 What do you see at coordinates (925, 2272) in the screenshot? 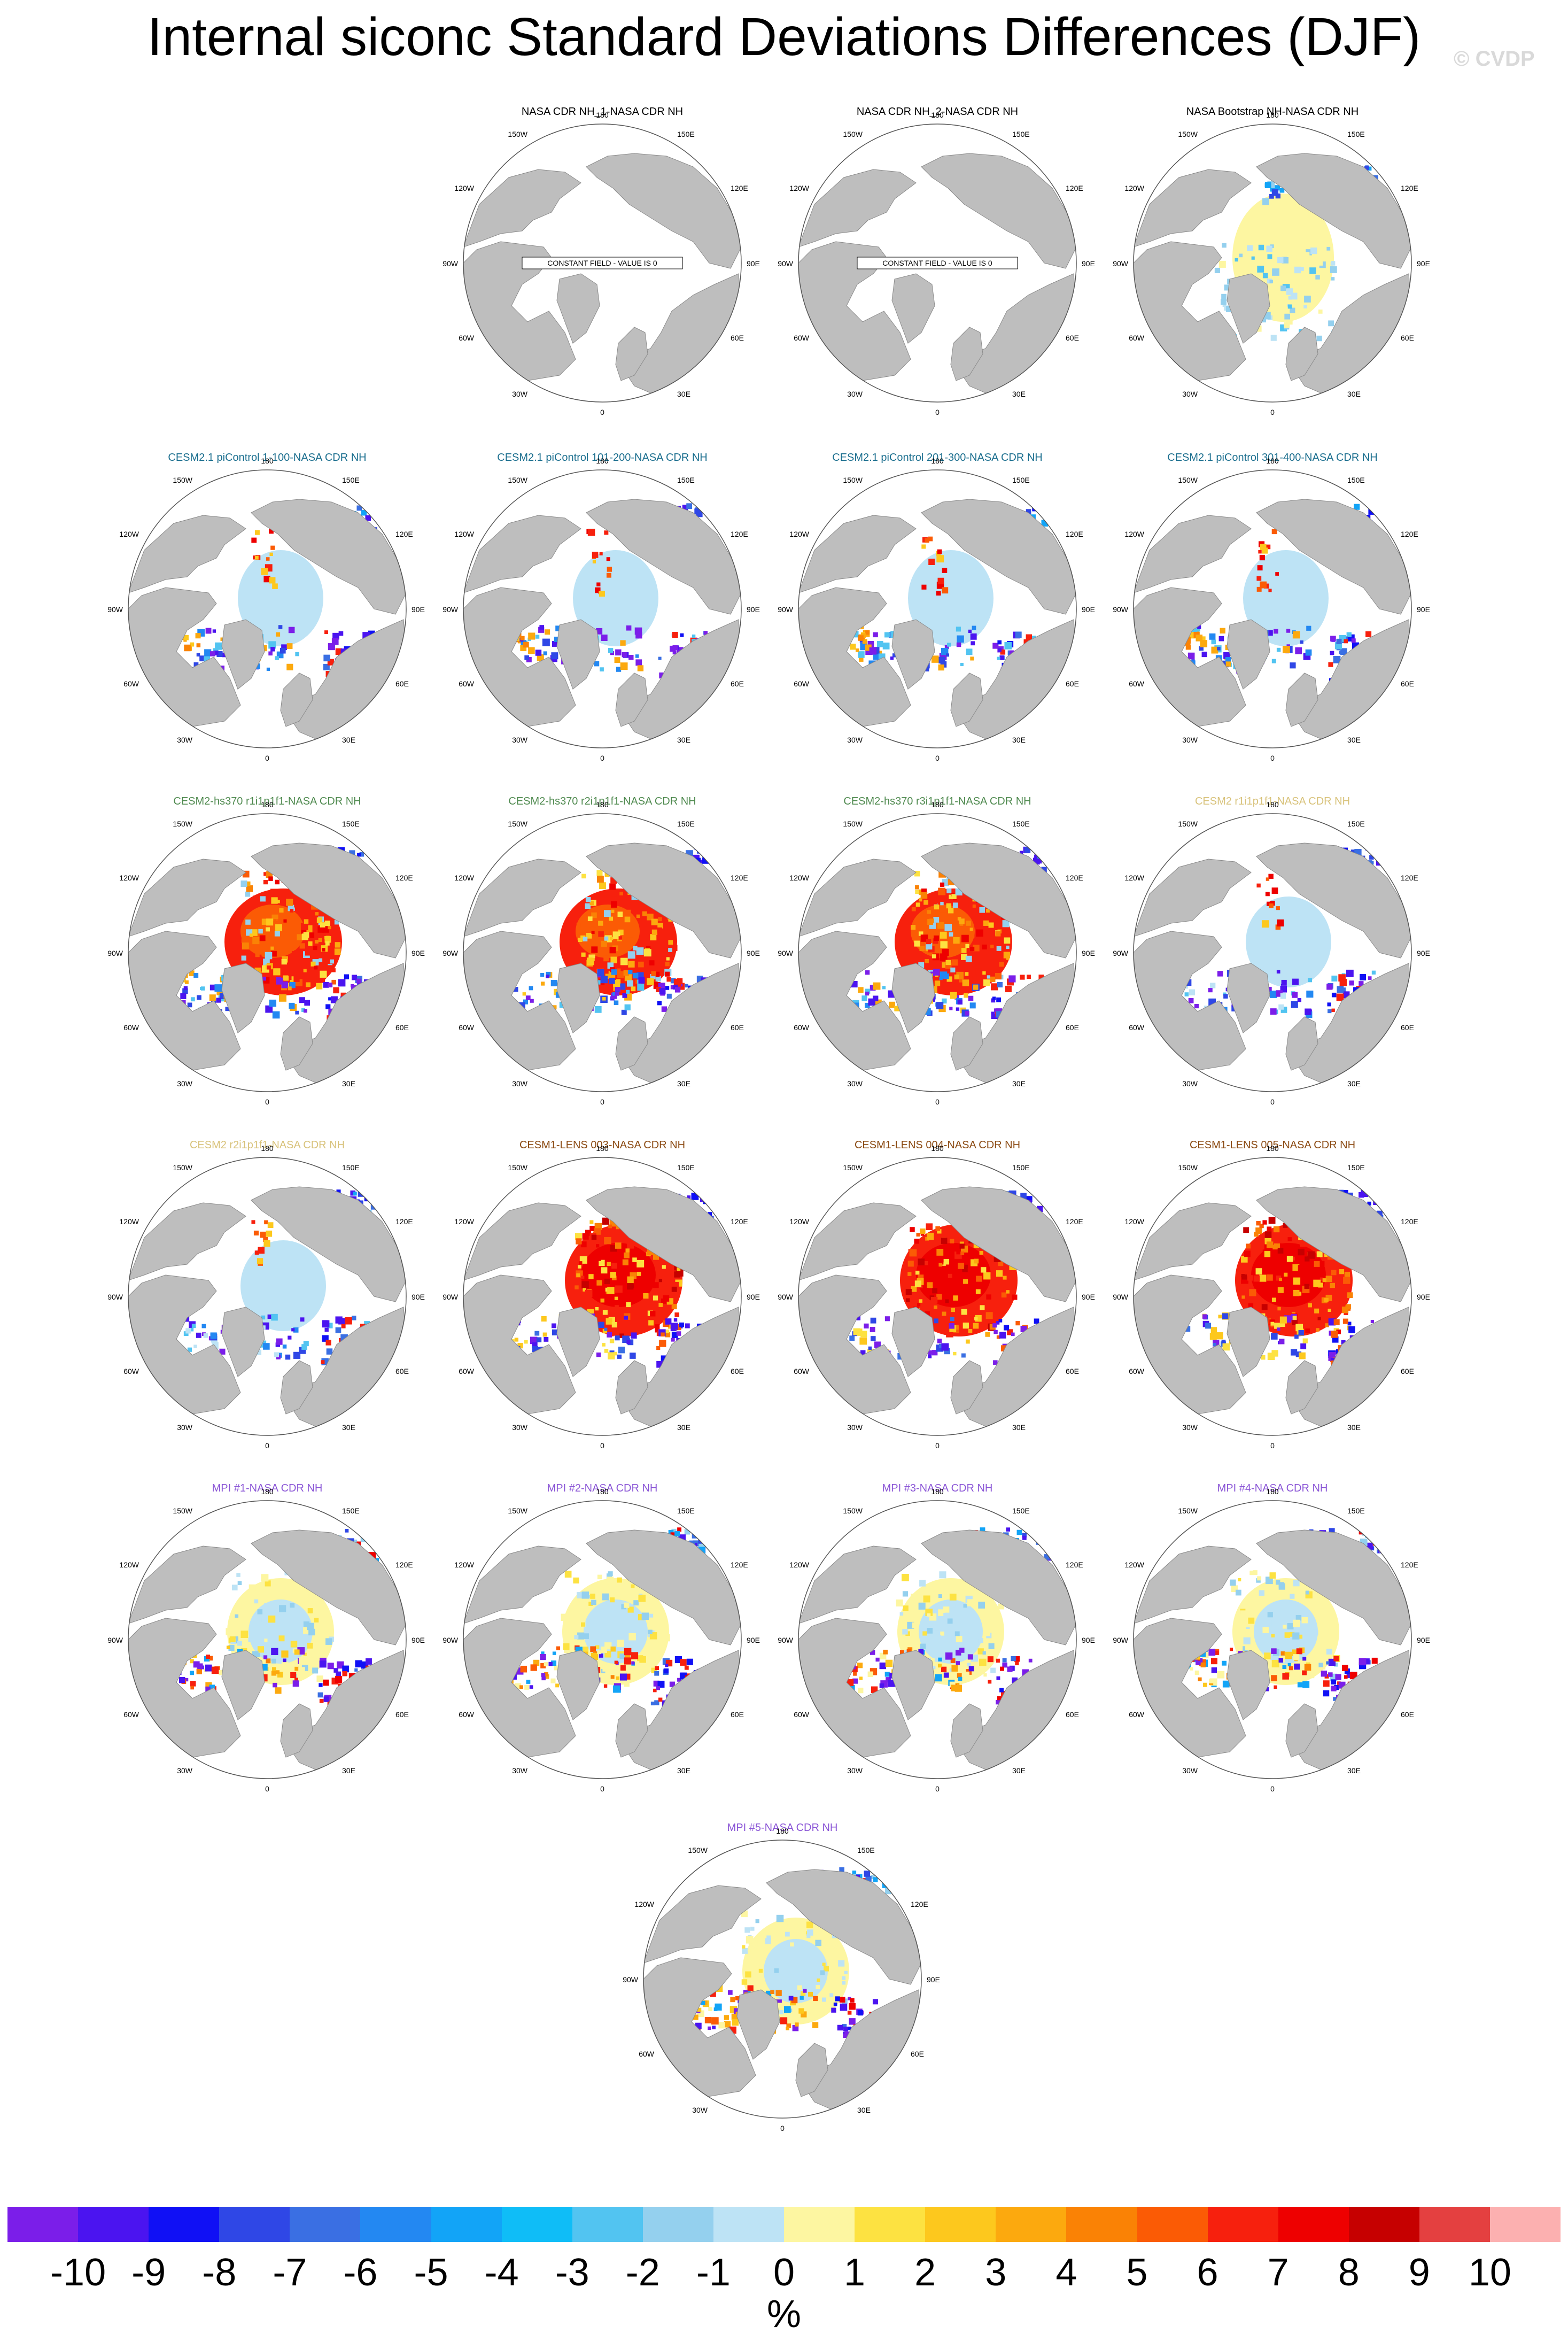
I see `colorbar-tick-label: 2` at bounding box center [925, 2272].